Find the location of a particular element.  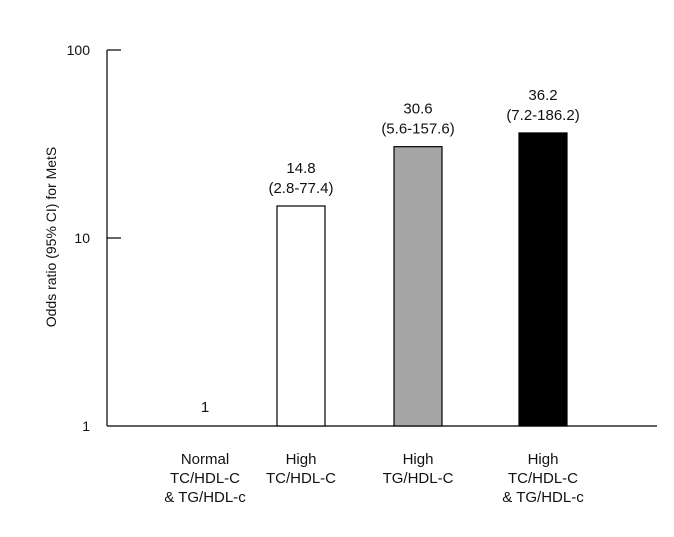

x-category-label-line: TG/HDL-C is located at coordinates (418, 478).